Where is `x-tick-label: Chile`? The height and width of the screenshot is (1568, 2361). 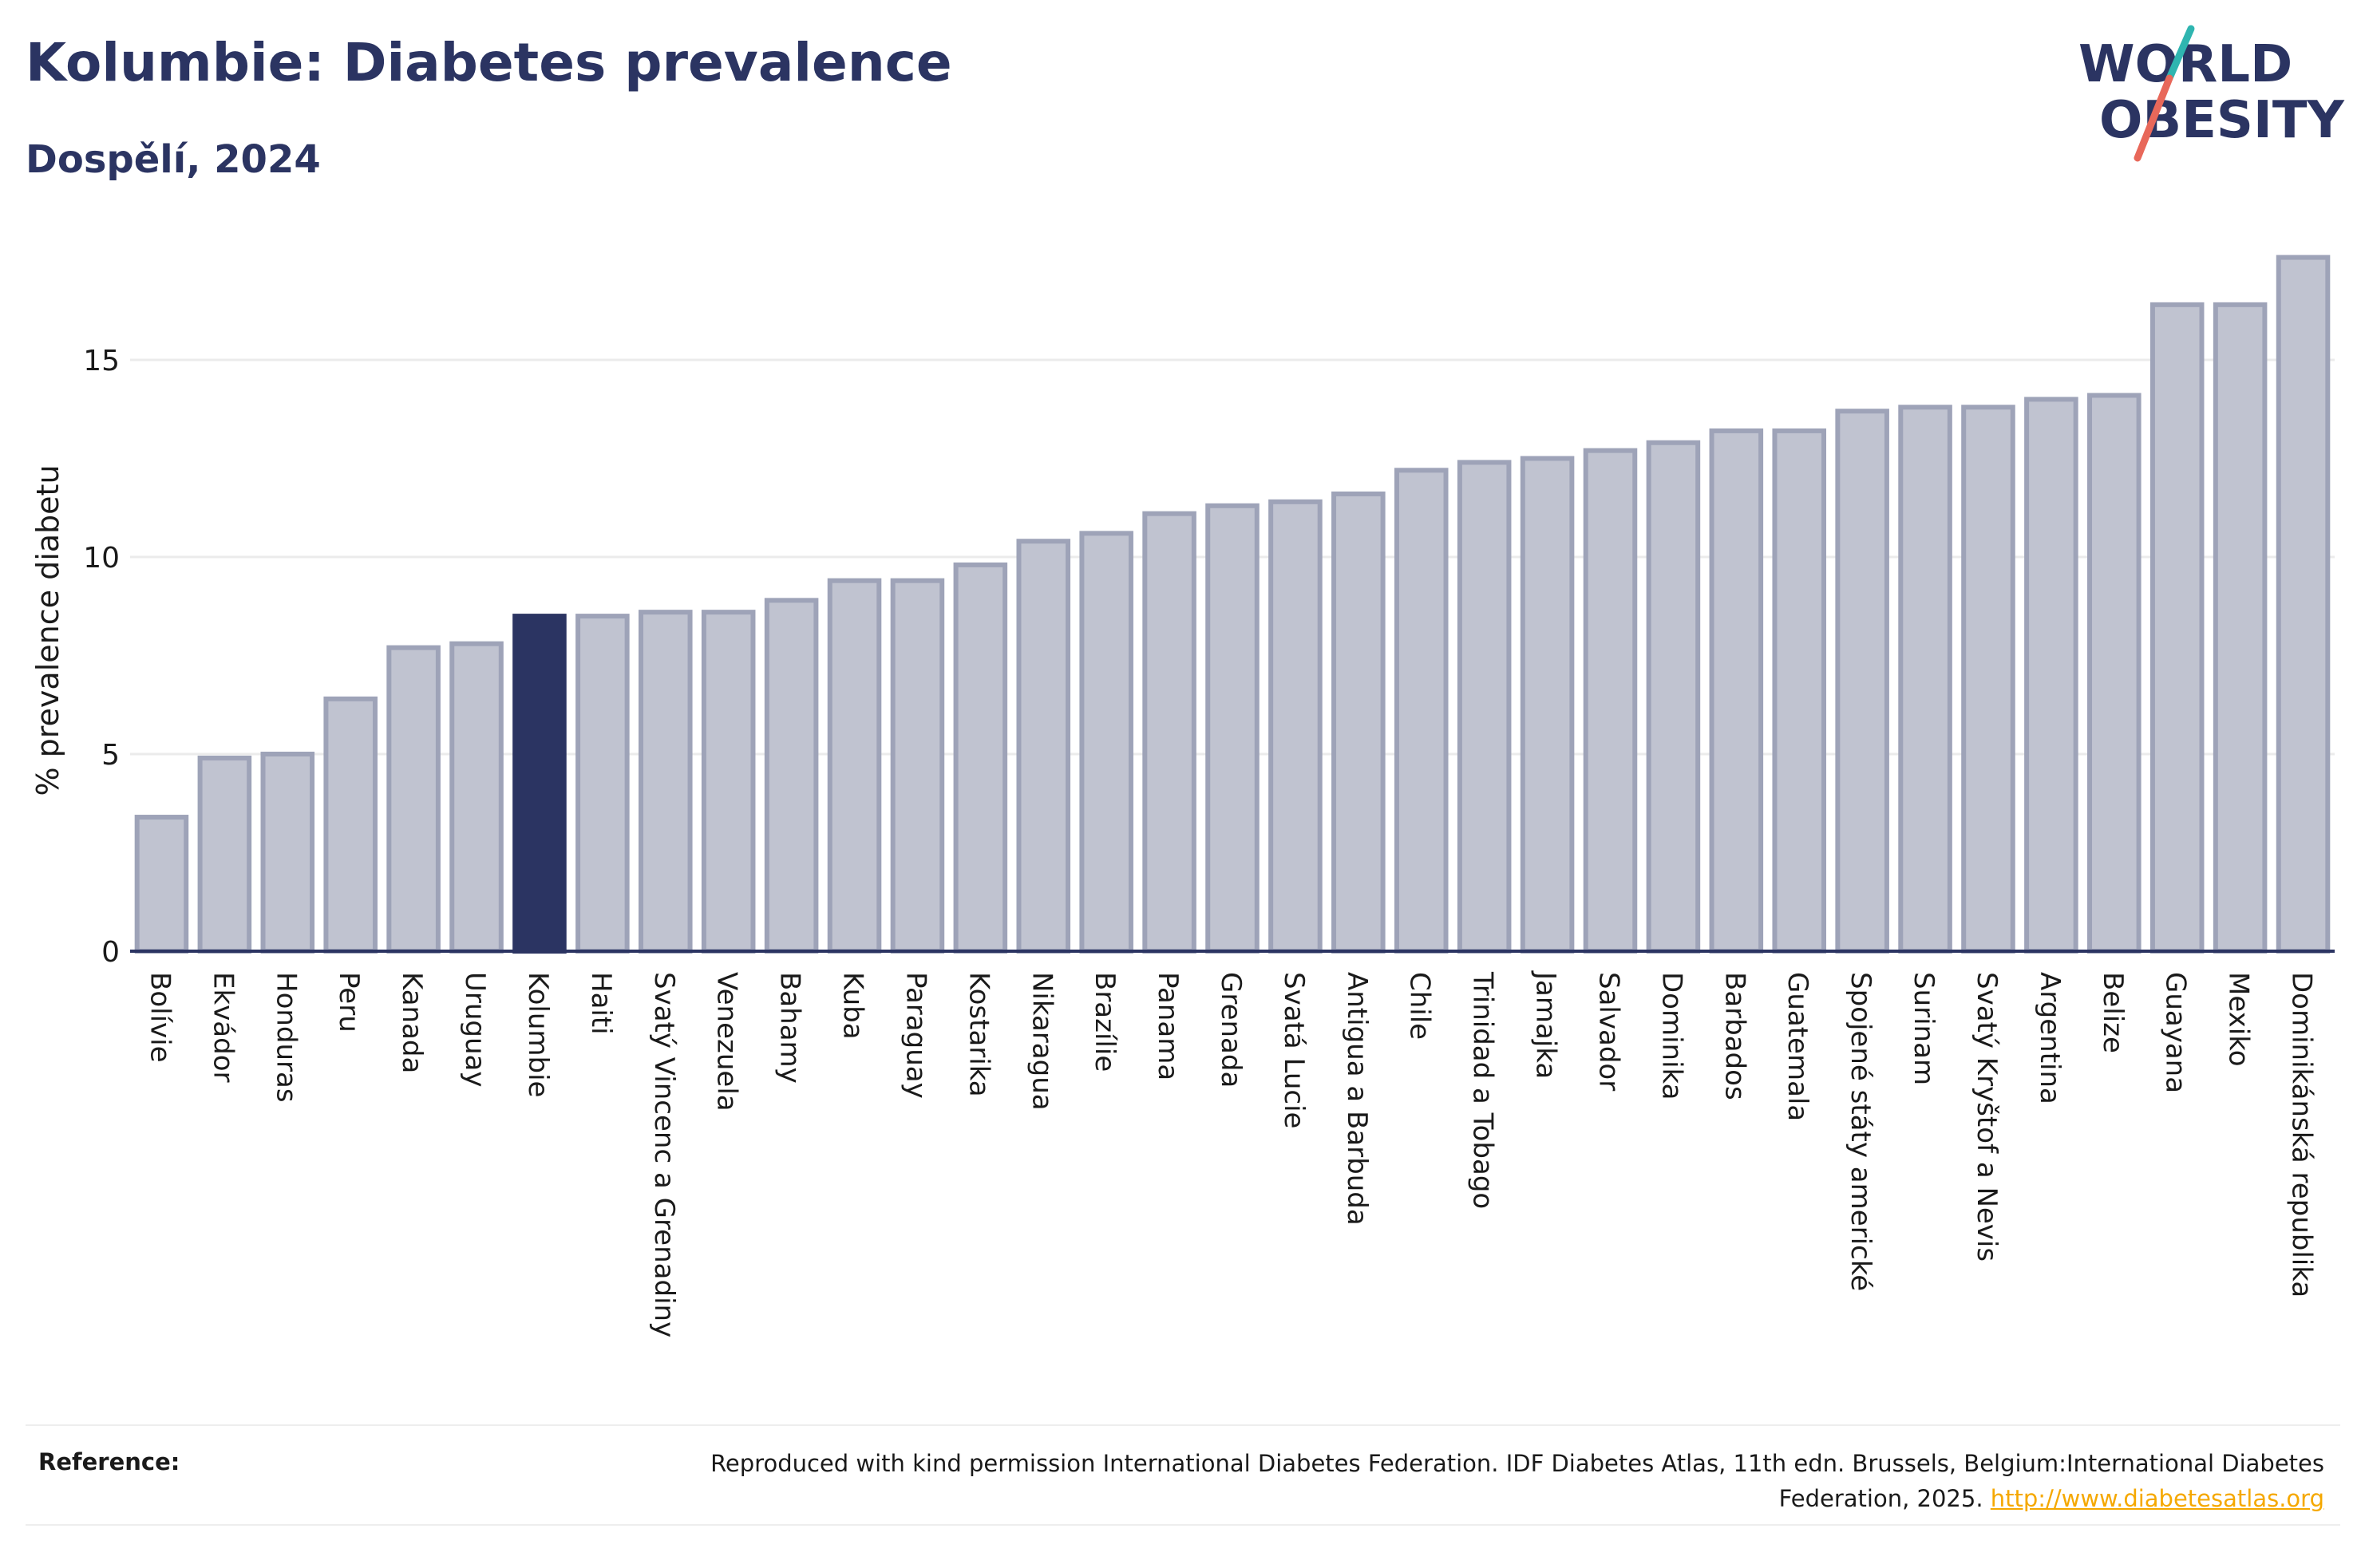
x-tick-label: Chile is located at coordinates (1420, 1006).